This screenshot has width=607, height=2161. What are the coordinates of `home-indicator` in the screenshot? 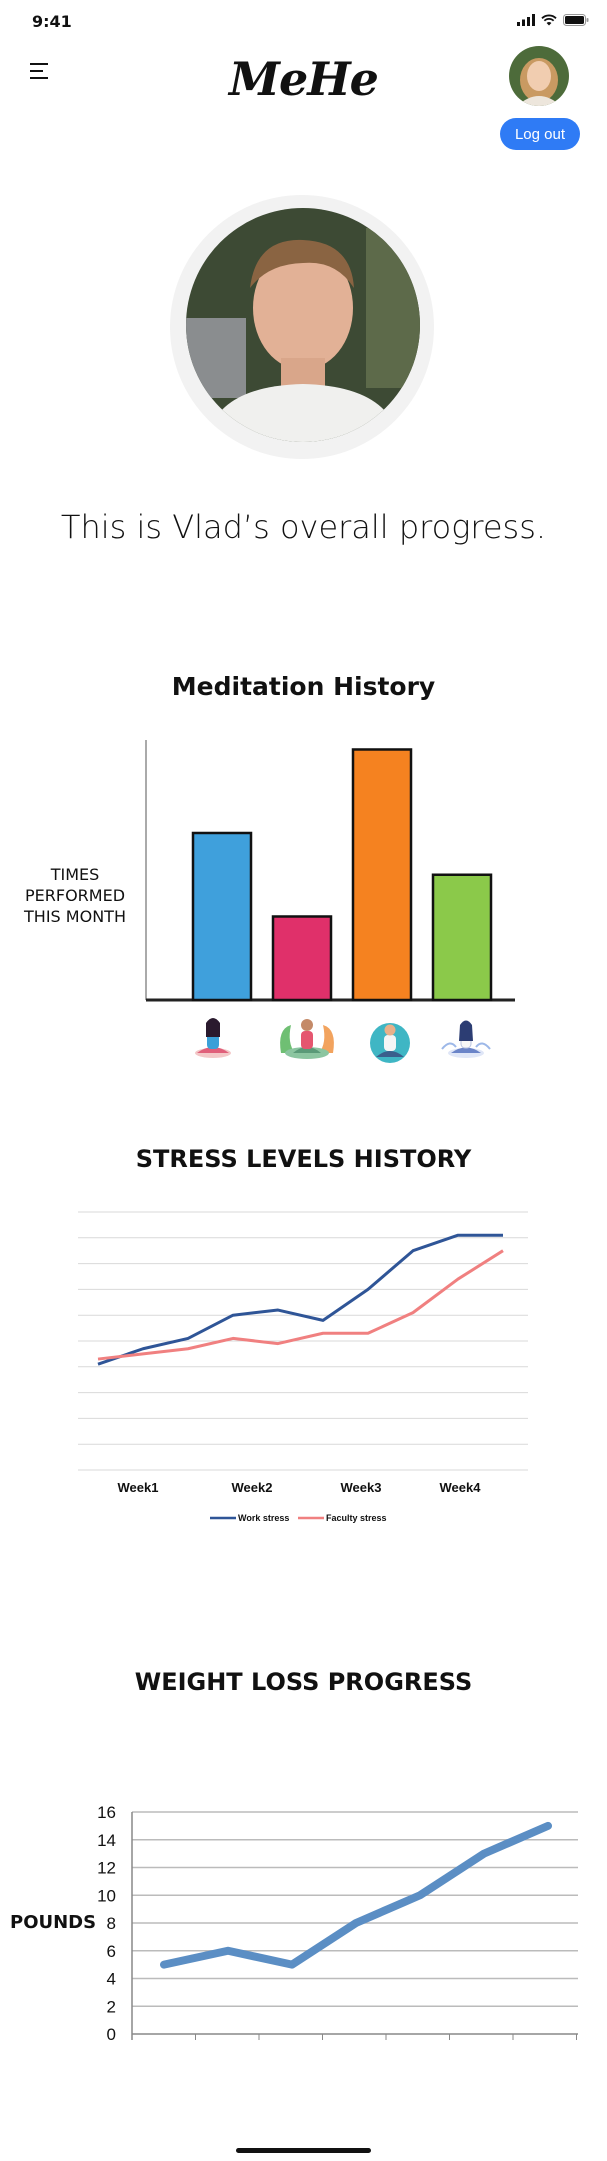 It's located at (303, 2150).